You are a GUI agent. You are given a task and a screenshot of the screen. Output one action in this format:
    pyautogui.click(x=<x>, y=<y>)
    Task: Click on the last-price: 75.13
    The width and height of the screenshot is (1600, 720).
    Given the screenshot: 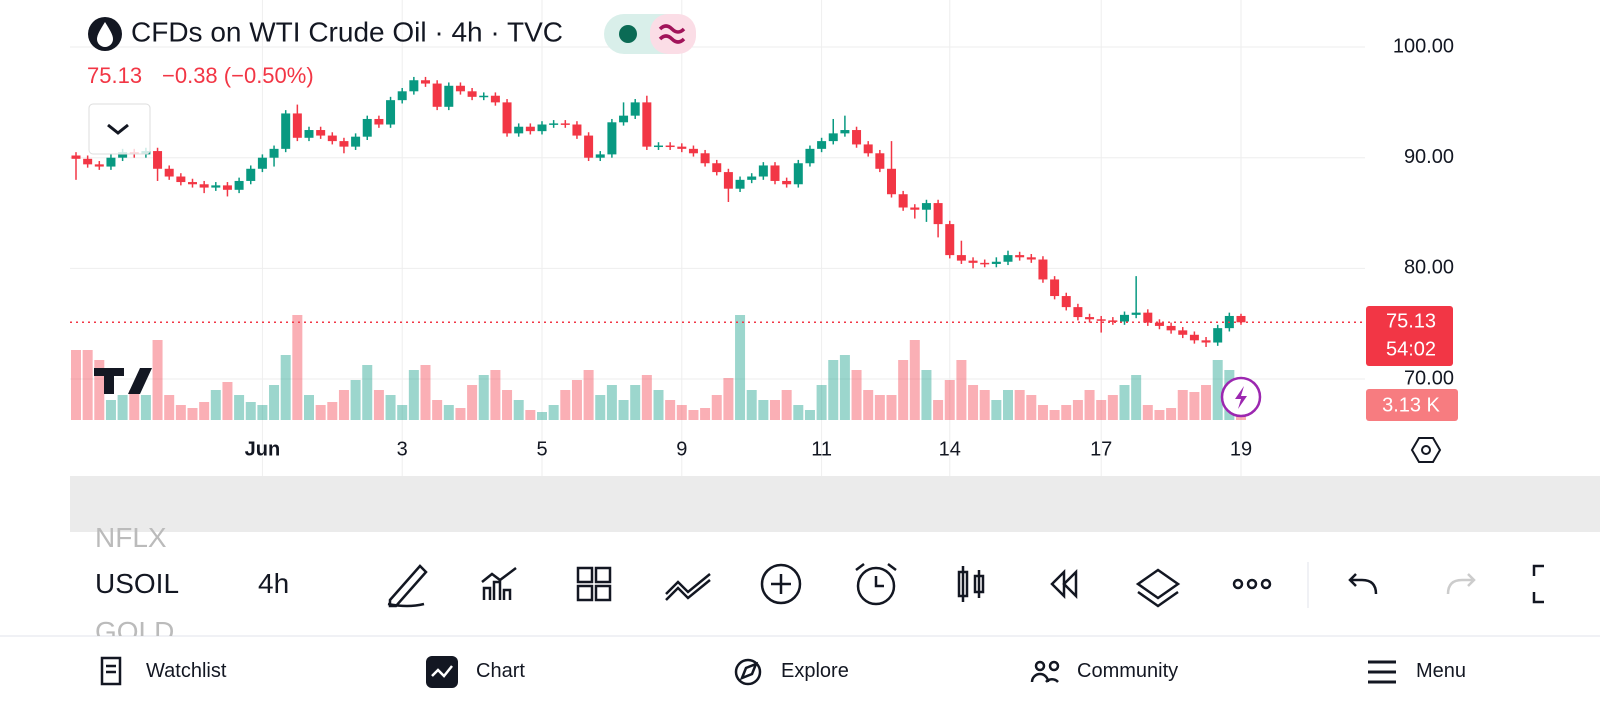 What is the action you would take?
    pyautogui.click(x=114, y=75)
    